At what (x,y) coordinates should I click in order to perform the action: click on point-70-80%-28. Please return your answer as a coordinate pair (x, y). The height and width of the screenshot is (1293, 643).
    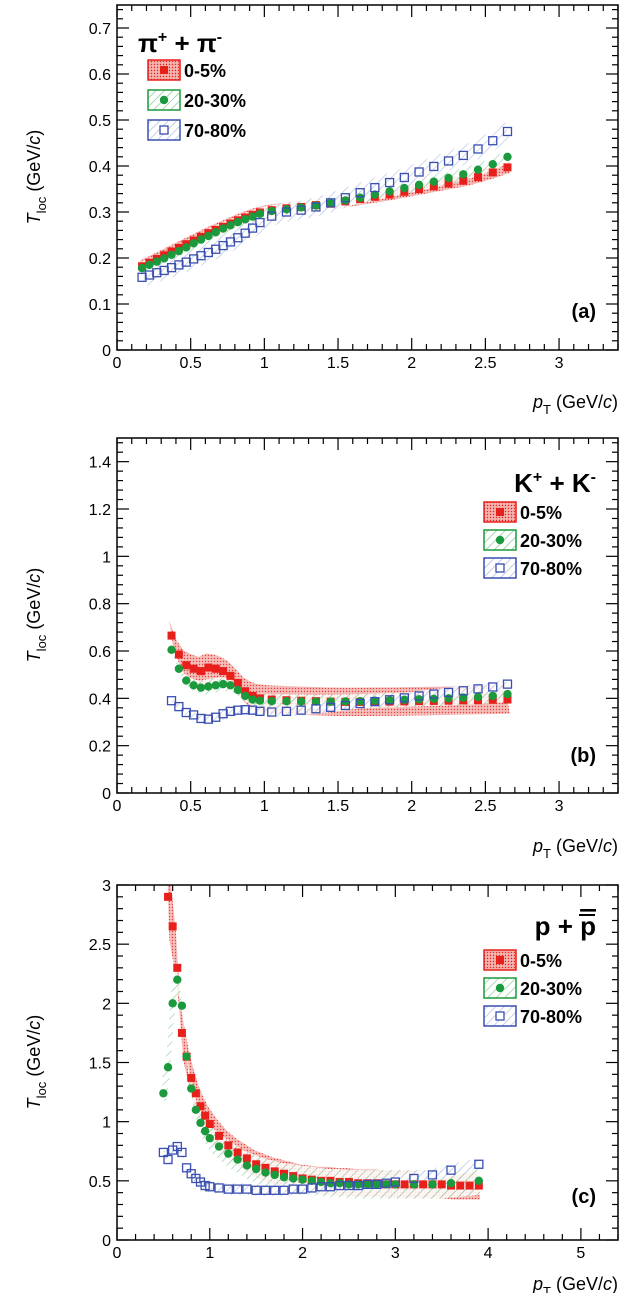
    Looking at the image, I should click on (434, 166).